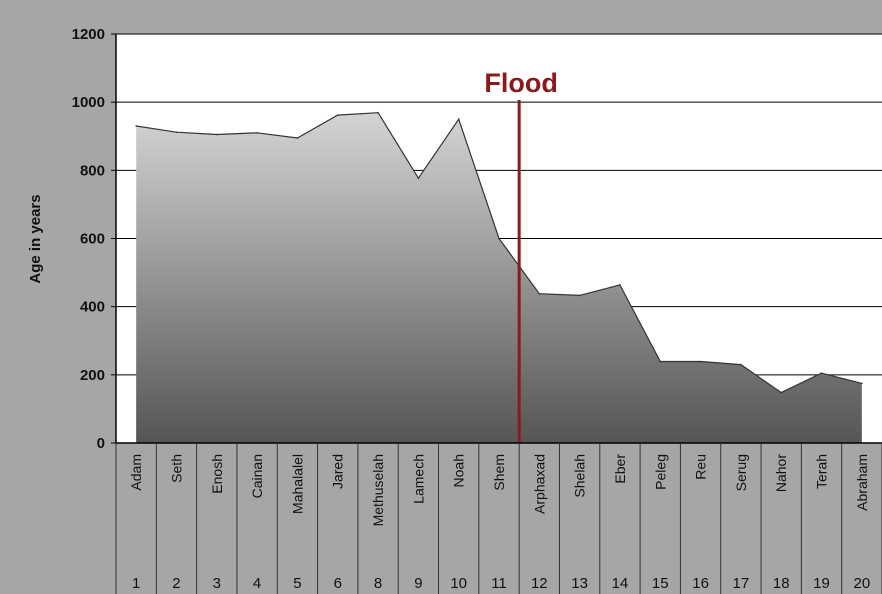  What do you see at coordinates (499, 583) in the screenshot?
I see `category-number: 11` at bounding box center [499, 583].